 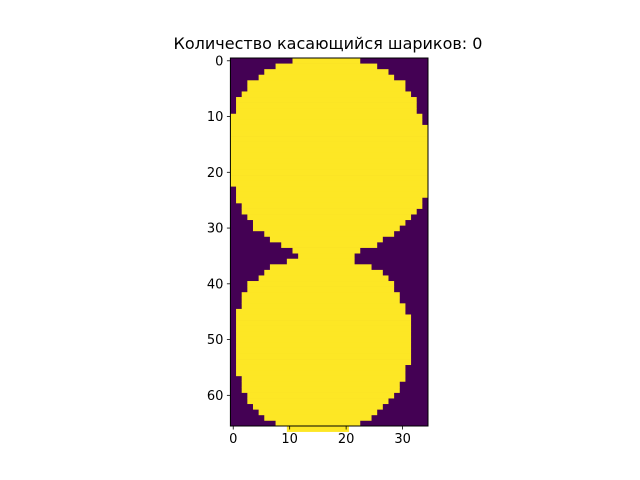 What do you see at coordinates (215, 173) in the screenshot?
I see `y-tick-label: 20` at bounding box center [215, 173].